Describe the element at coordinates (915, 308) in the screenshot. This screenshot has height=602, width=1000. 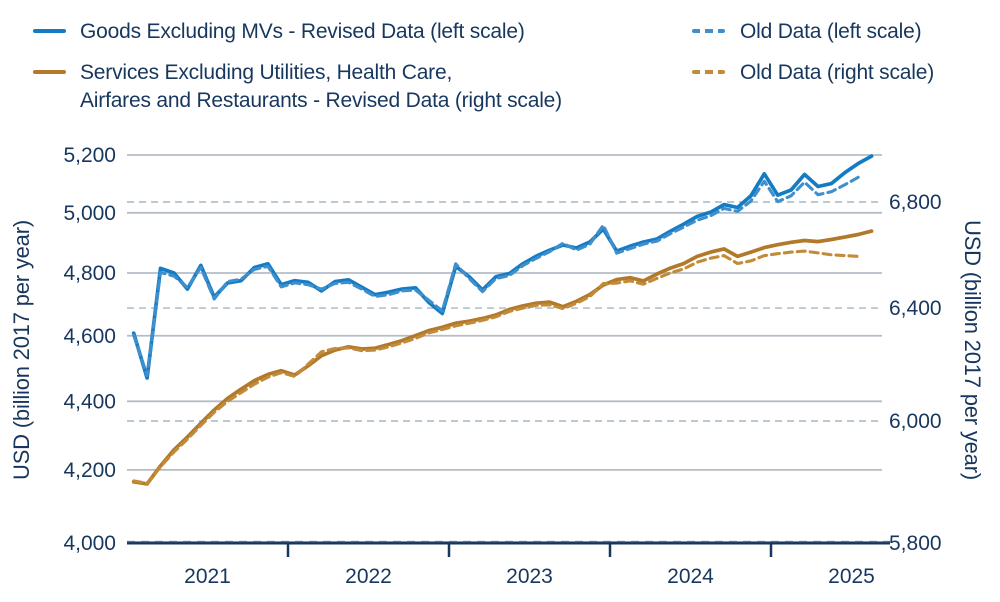
I see `right-tick-label-6400: 6,400` at that location.